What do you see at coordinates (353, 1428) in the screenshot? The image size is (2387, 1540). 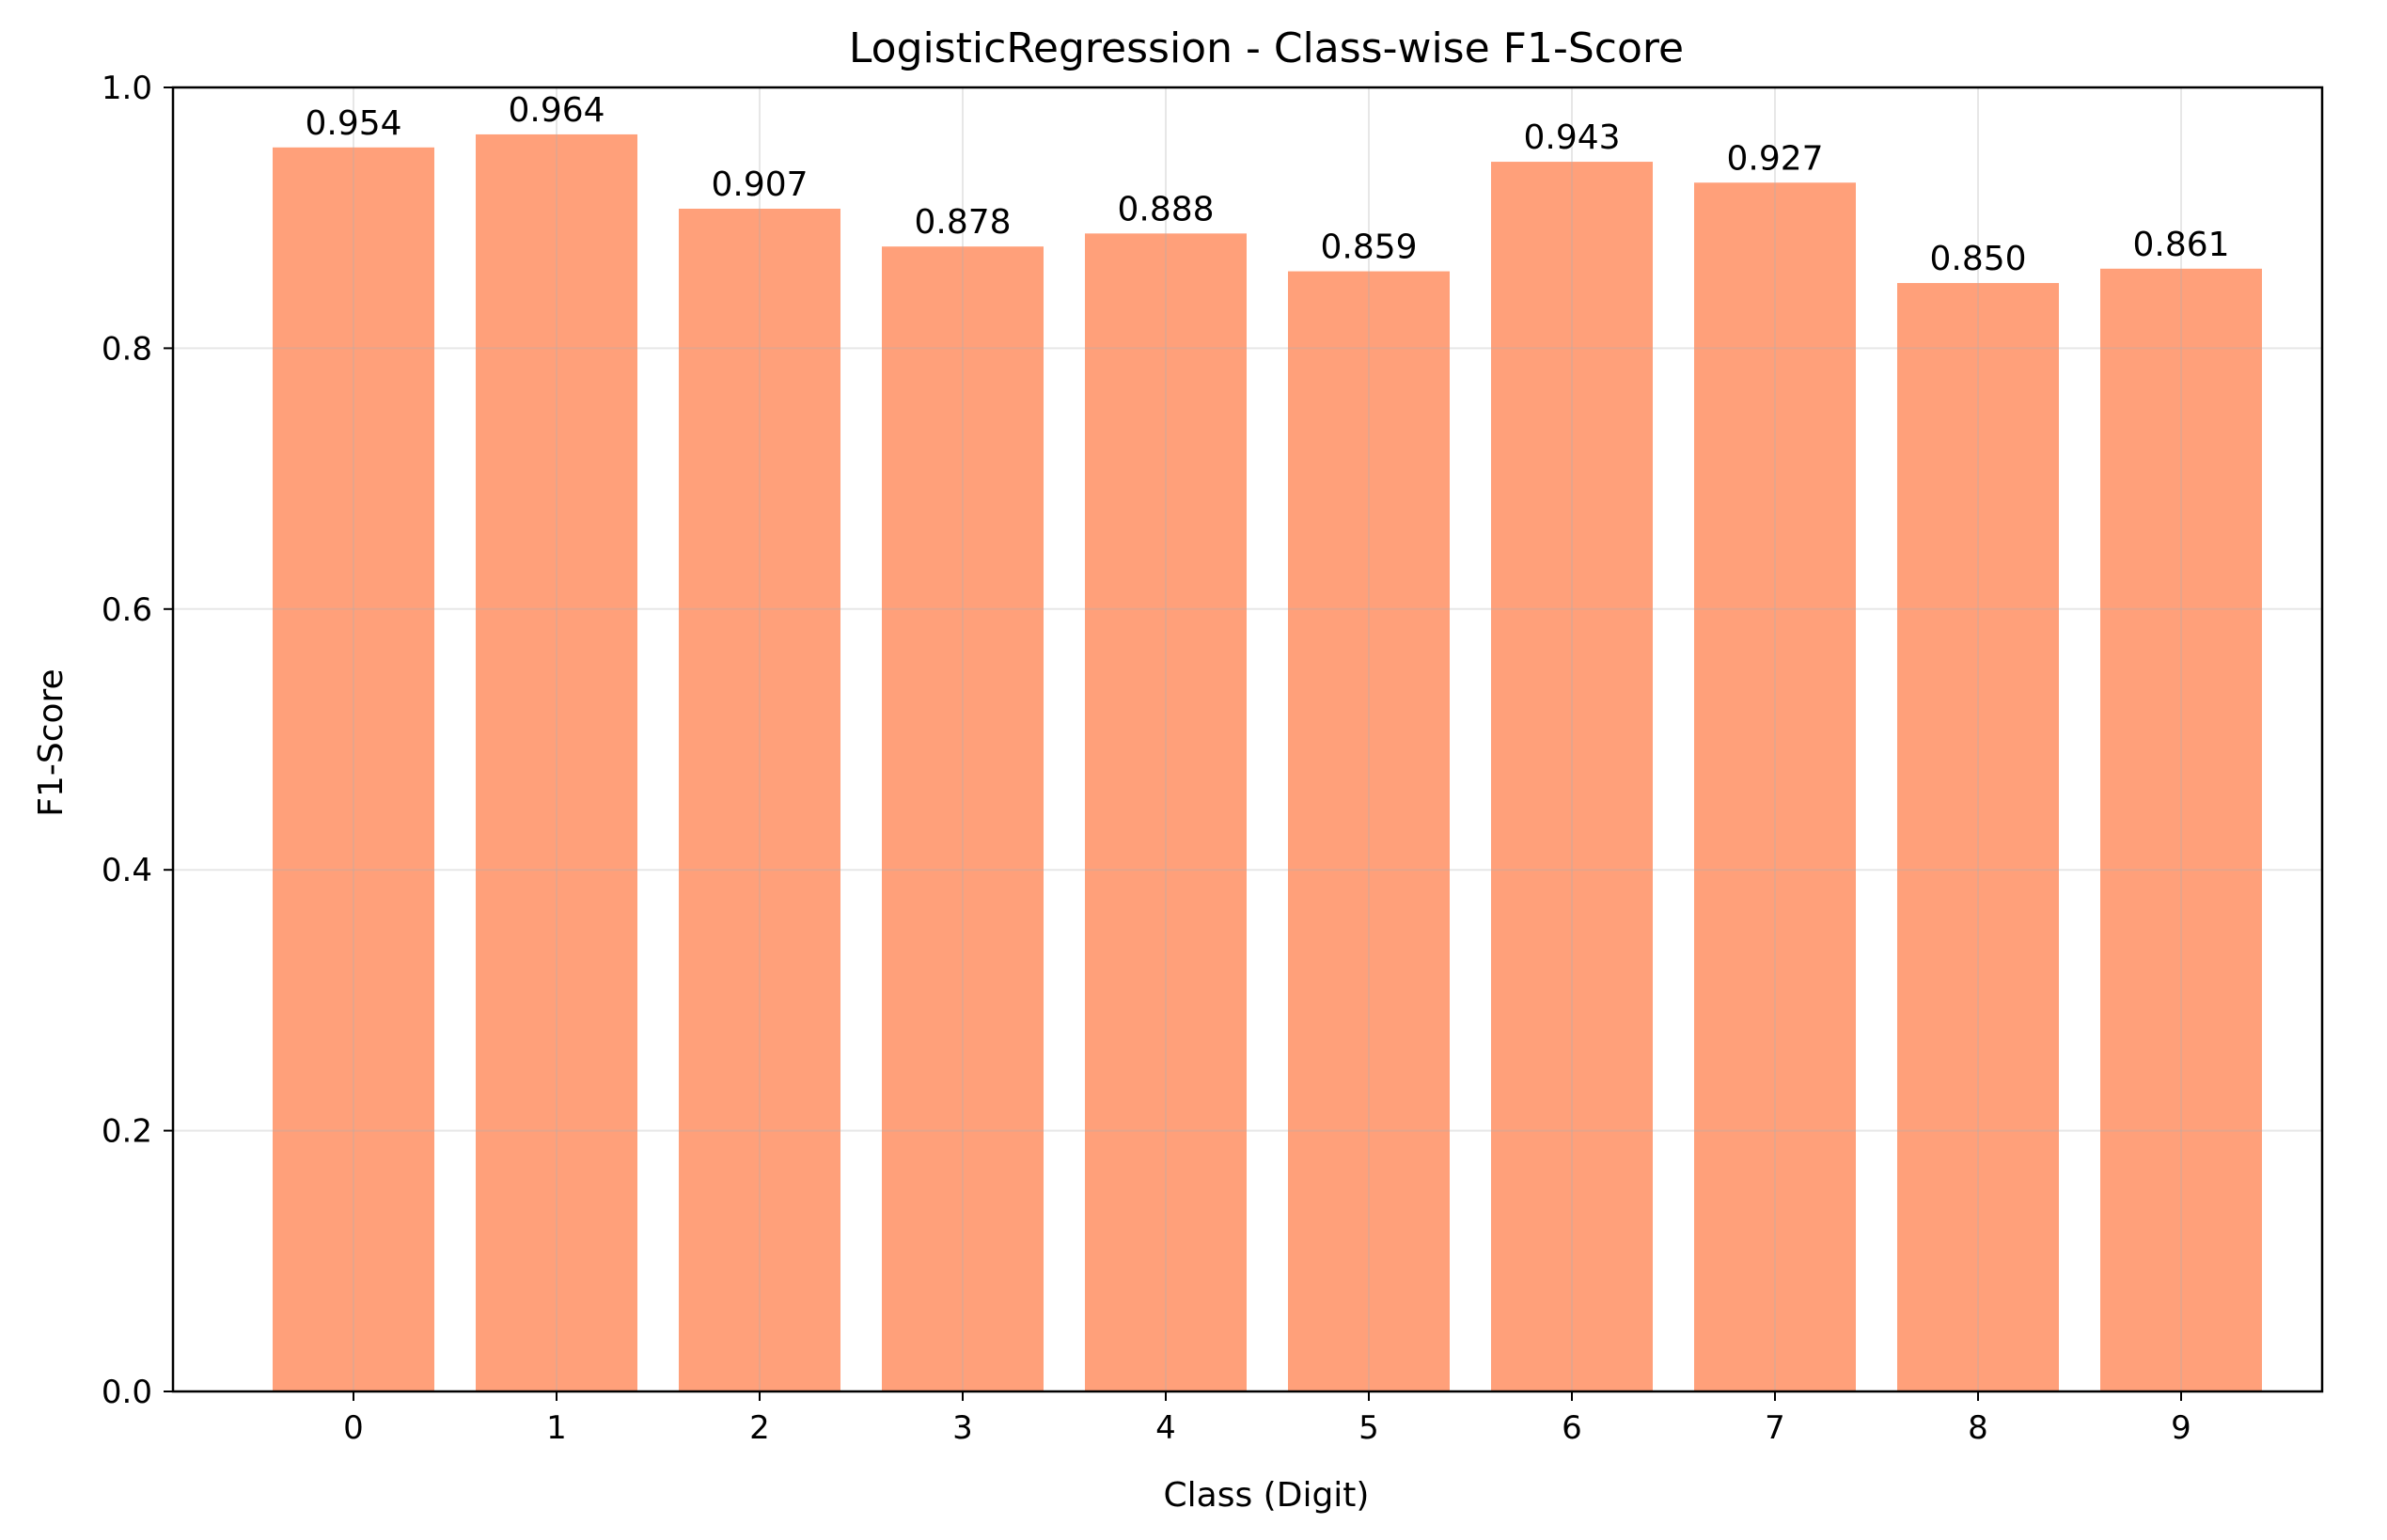 I see `x-tick-label-0: 0` at bounding box center [353, 1428].